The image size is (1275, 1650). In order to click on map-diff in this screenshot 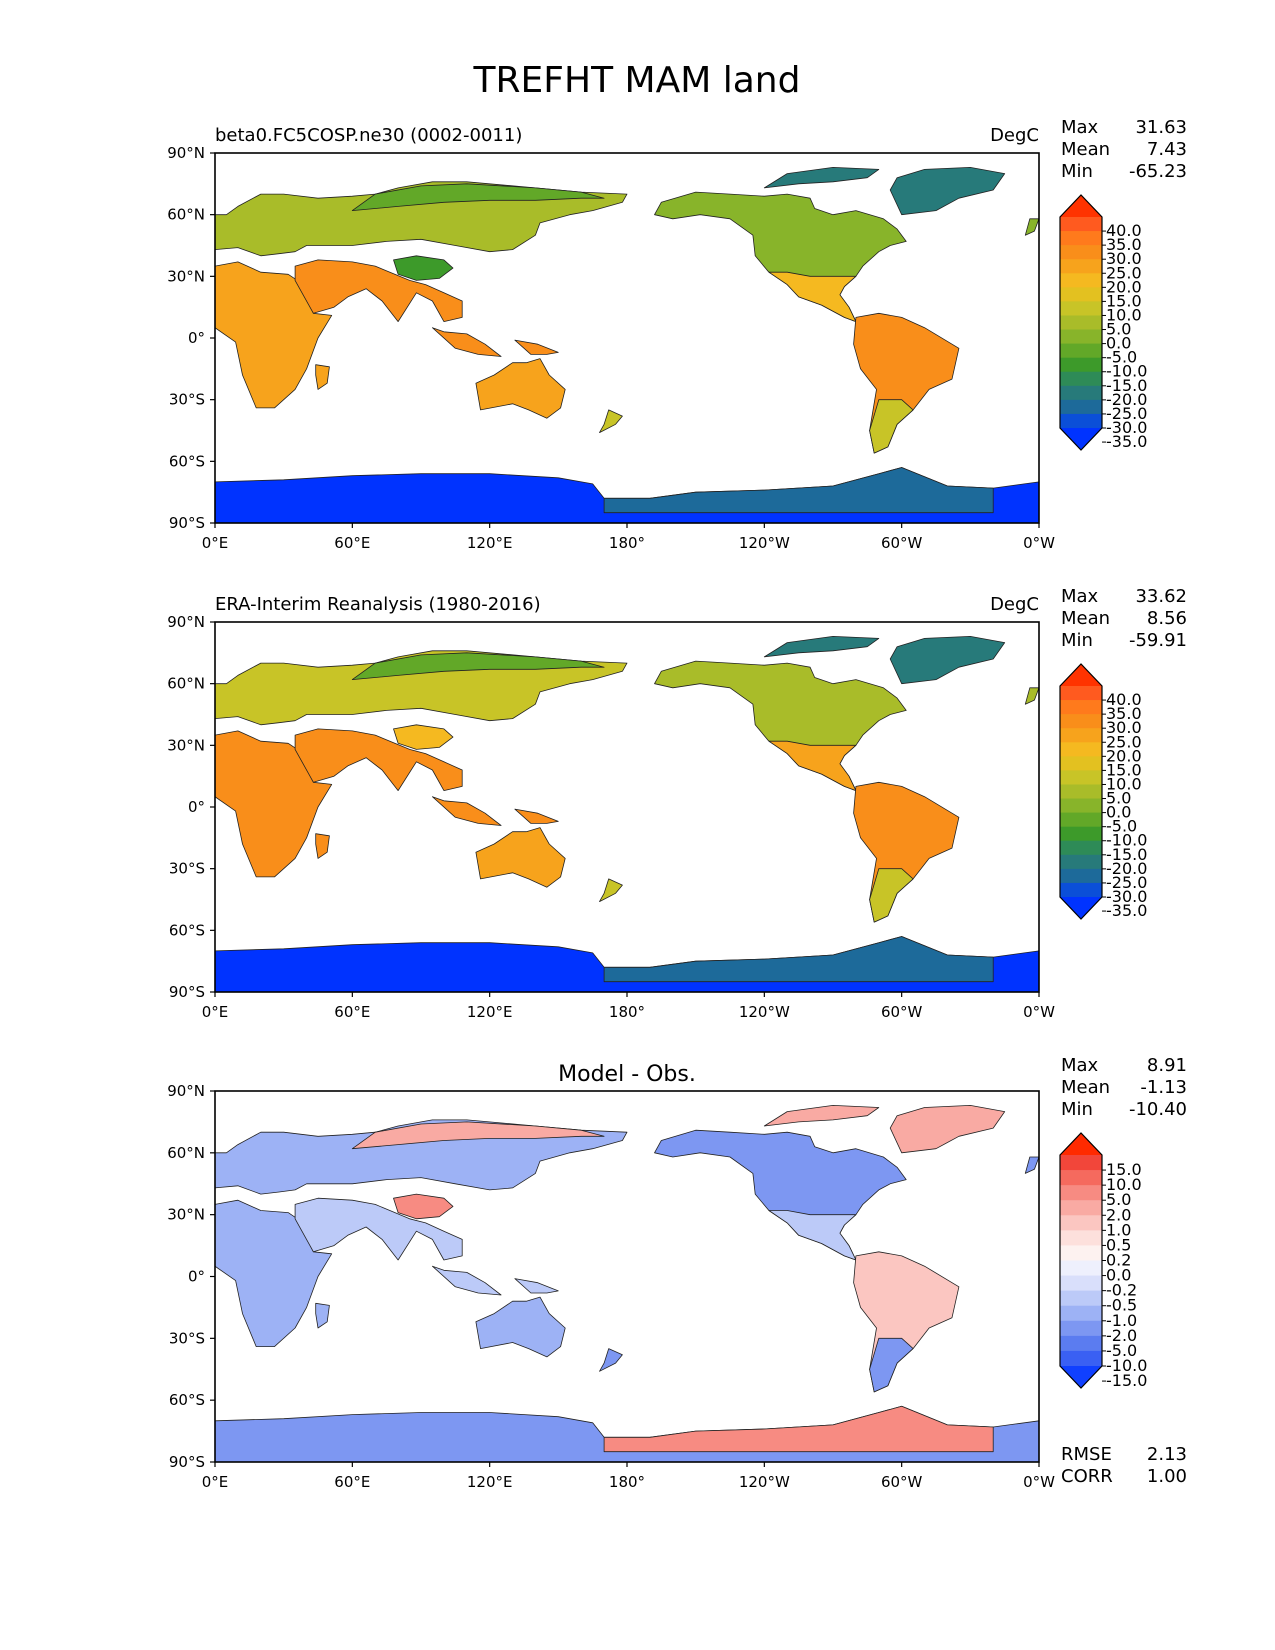, I will do `click(627, 1276)`.